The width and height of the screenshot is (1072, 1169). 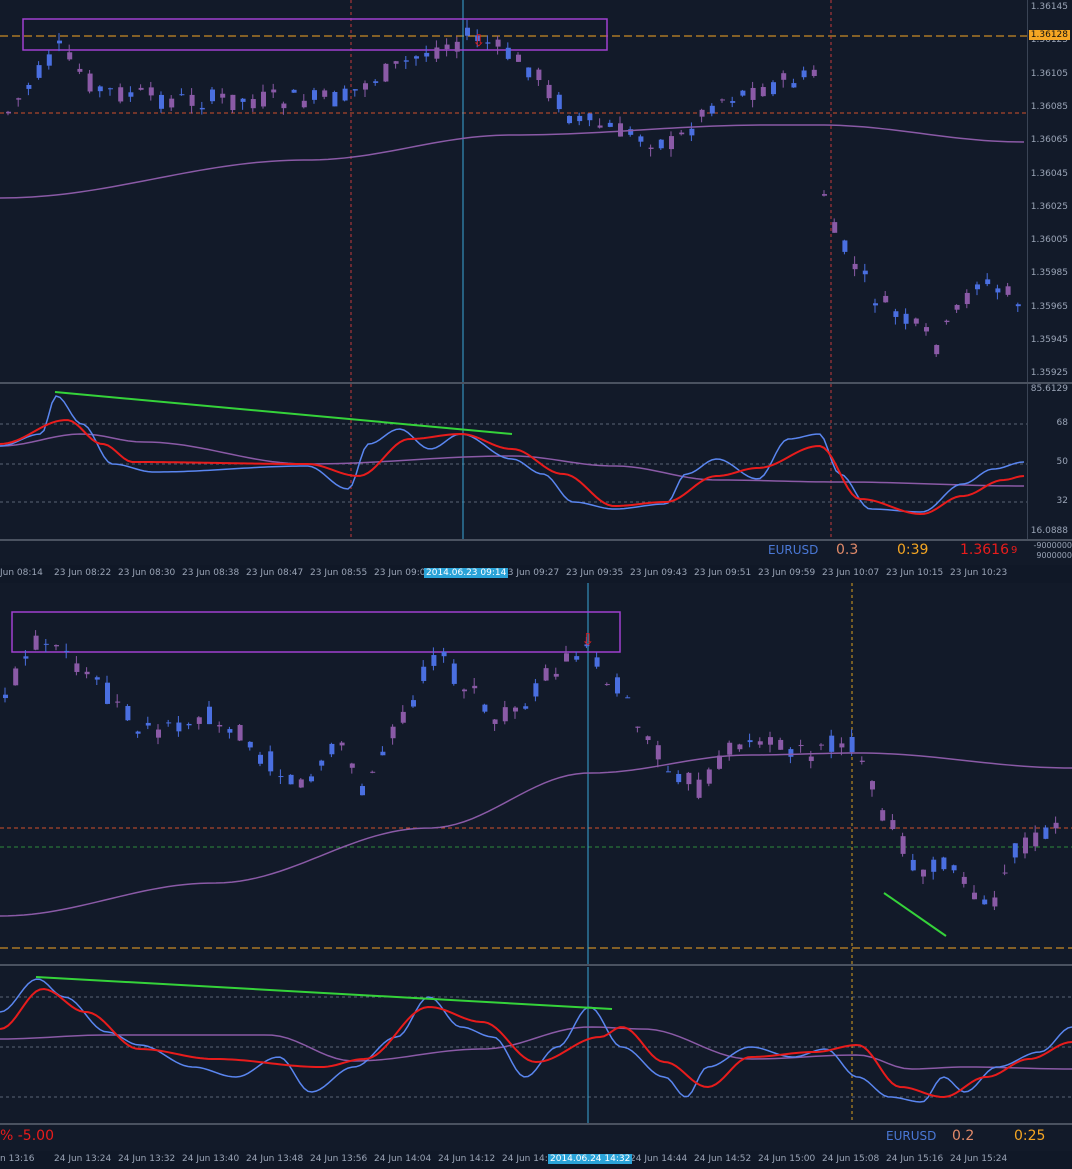 I want to click on price-axis-label: 1.36045, so click(x=1049, y=173).